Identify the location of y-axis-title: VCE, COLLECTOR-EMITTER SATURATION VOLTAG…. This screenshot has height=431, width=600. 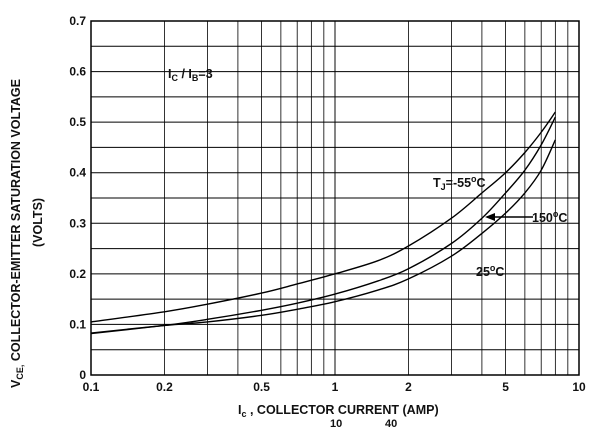
(17, 233).